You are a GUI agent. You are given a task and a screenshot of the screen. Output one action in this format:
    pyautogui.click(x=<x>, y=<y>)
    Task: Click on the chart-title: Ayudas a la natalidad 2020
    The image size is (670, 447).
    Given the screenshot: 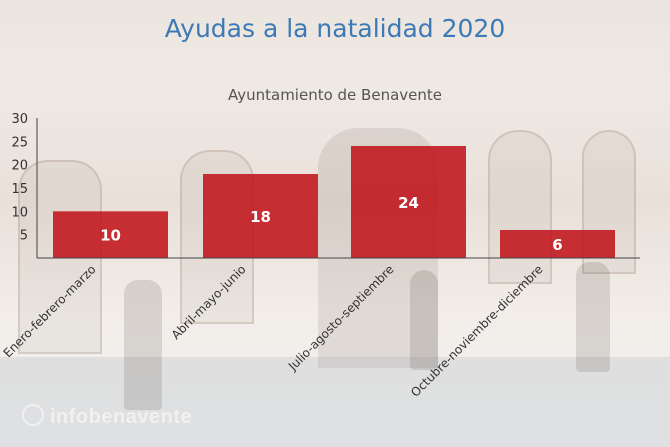 What is the action you would take?
    pyautogui.click(x=335, y=28)
    